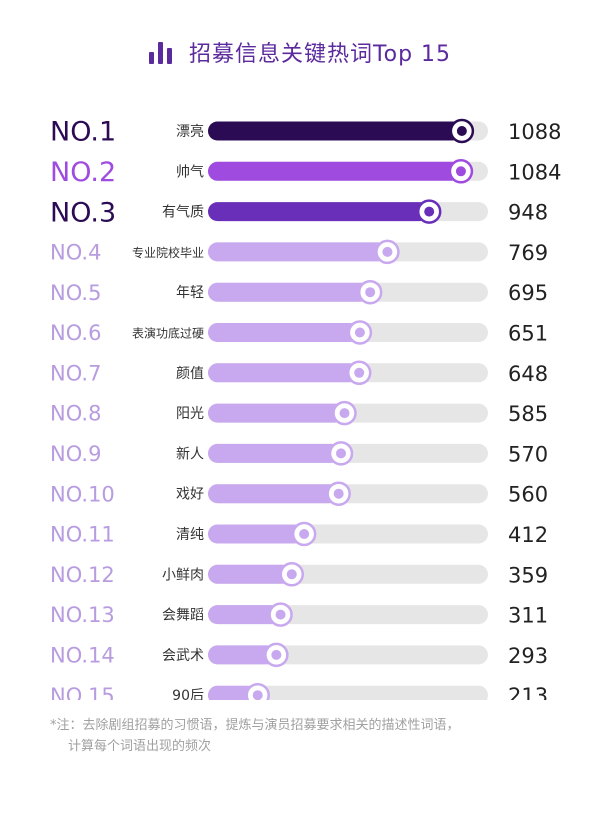  What do you see at coordinates (528, 374) in the screenshot?
I see `value-label: 648` at bounding box center [528, 374].